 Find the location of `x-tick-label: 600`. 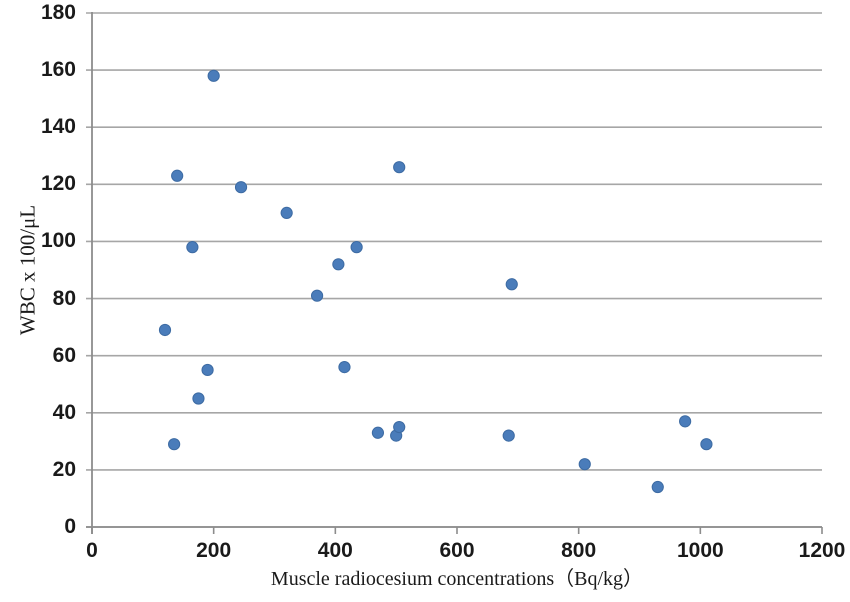

x-tick-label: 600 is located at coordinates (457, 550).